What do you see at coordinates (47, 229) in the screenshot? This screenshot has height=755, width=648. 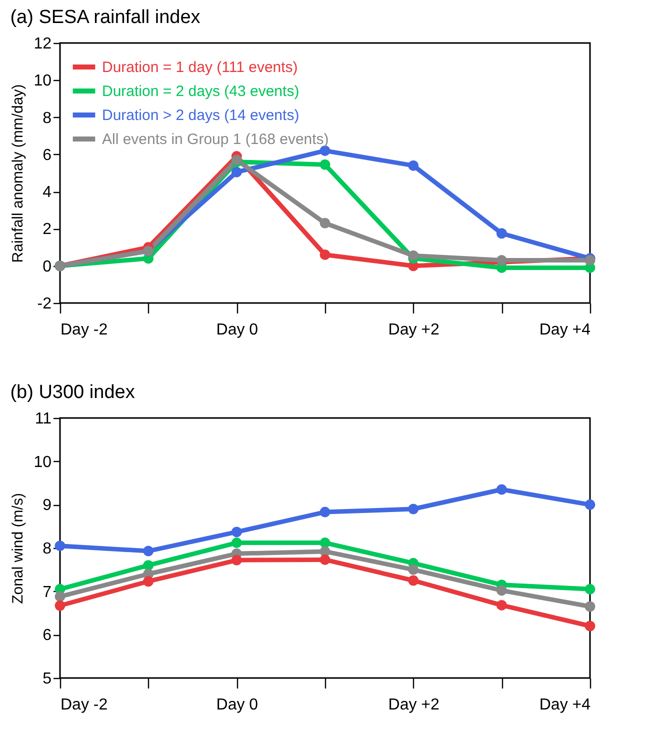 I see `y-tick-label: 2` at bounding box center [47, 229].